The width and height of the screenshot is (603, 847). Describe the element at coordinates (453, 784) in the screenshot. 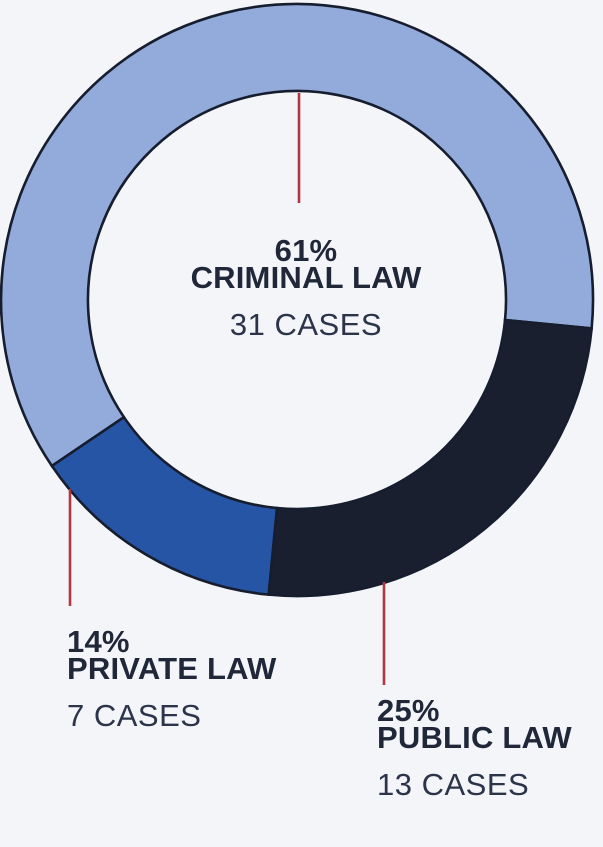

I see `public-law-cases: 13 CASES` at that location.